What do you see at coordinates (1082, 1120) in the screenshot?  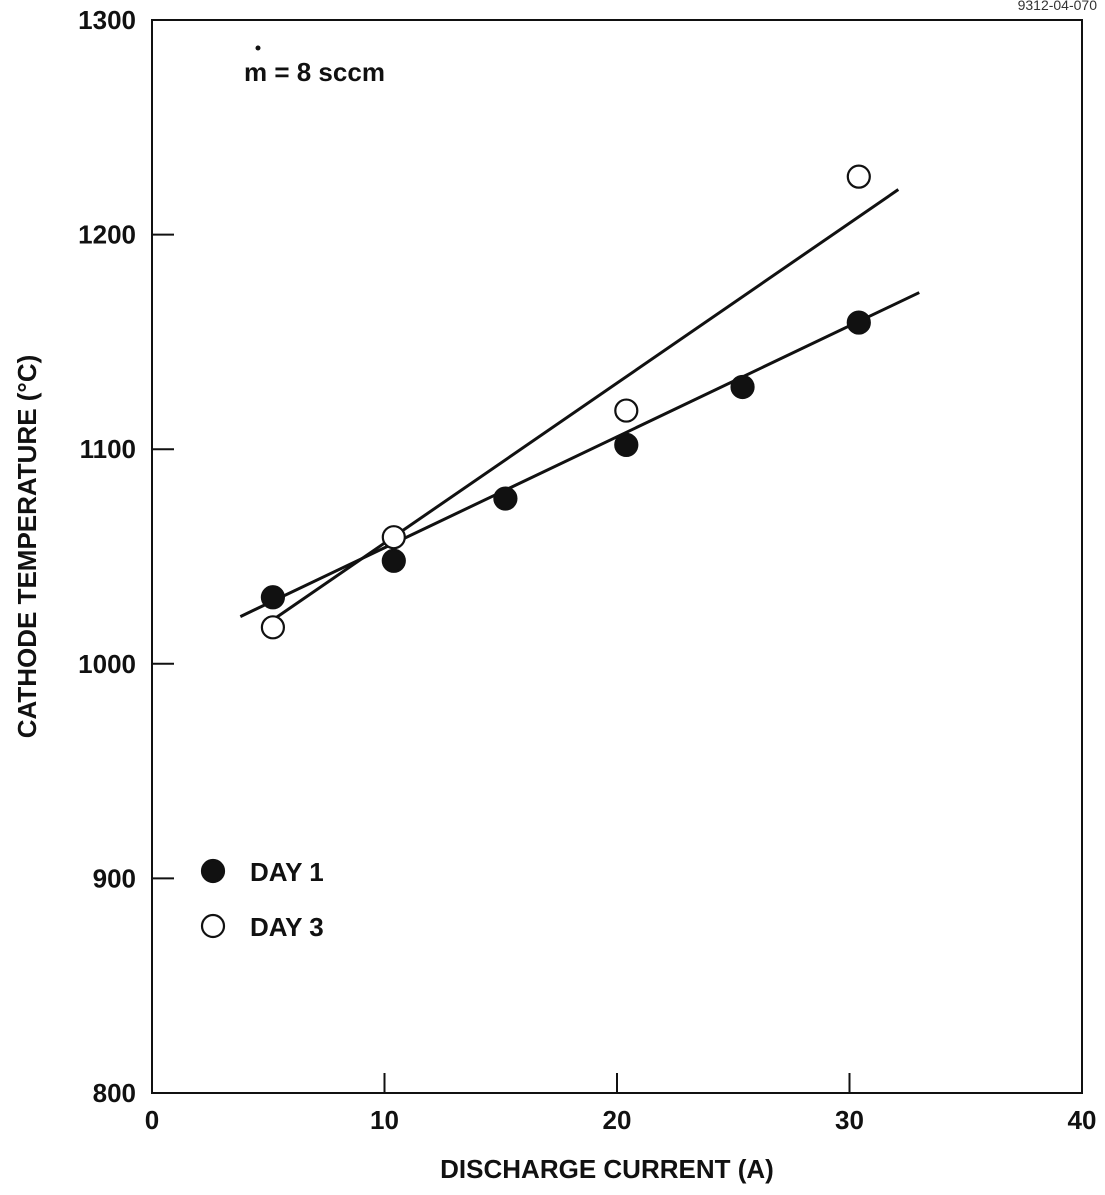 I see `x-tick-label: 40` at bounding box center [1082, 1120].